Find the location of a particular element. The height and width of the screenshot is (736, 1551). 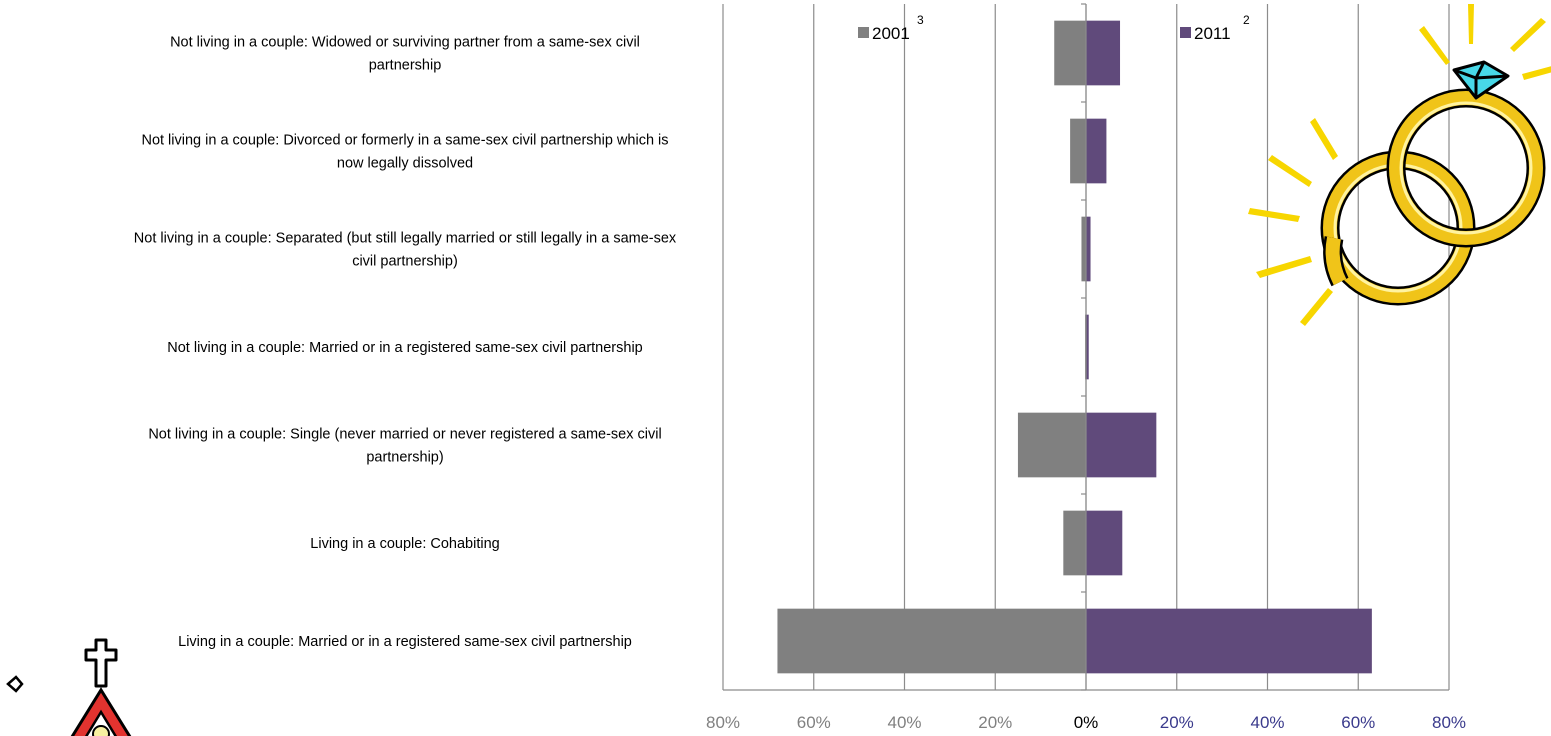

x-tick-label-3: 20% is located at coordinates (995, 722).